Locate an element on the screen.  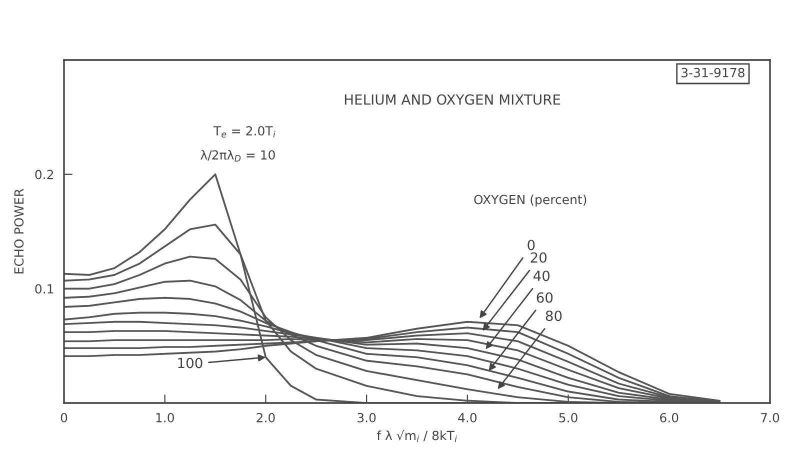
y-tick-label: 0.2 is located at coordinates (44, 175).